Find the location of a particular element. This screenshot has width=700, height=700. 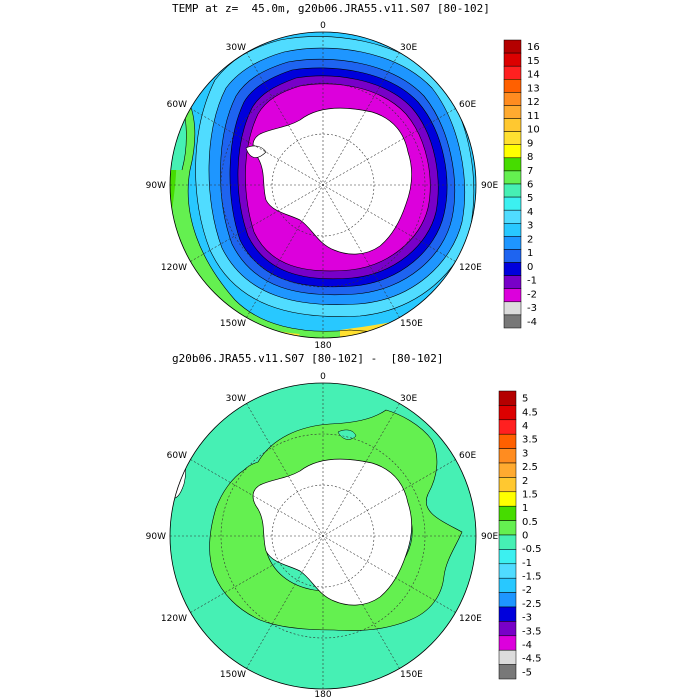

panel2-colorbar-label: -4.5 is located at coordinates (532, 659).